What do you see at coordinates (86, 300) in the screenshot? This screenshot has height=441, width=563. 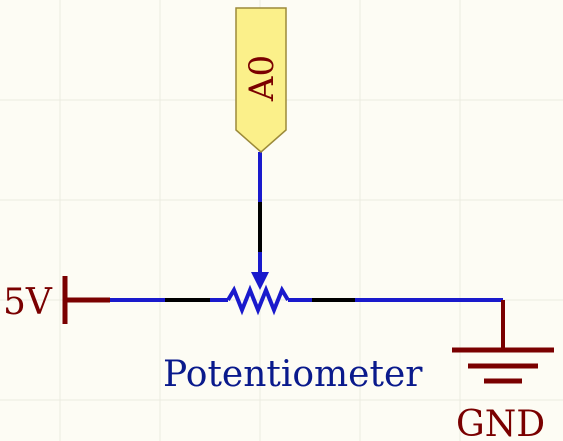 I see `power-port-symbol` at bounding box center [86, 300].